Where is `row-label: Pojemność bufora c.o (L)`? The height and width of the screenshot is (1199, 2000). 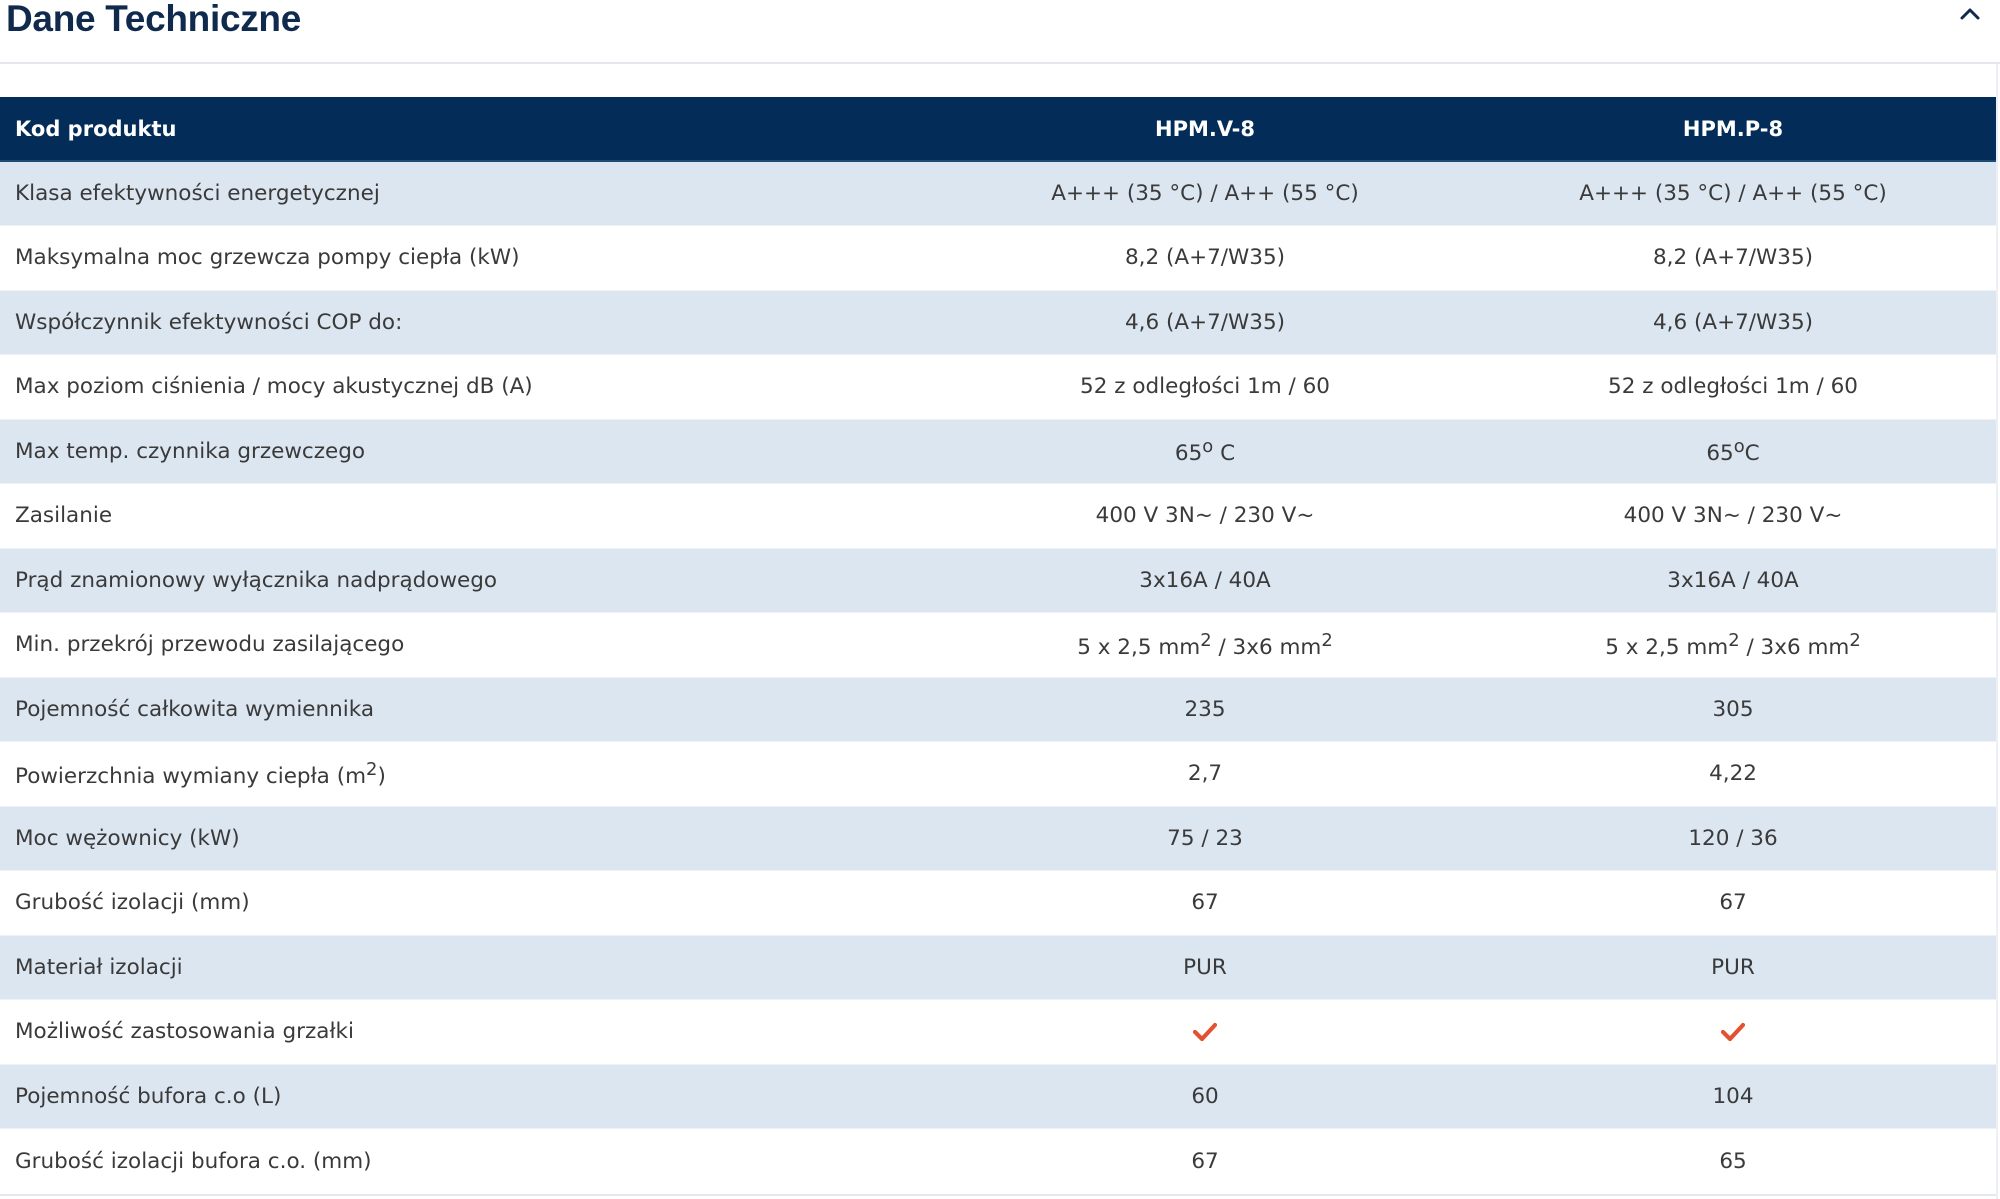 row-label: Pojemność bufora c.o (L) is located at coordinates (470, 1096).